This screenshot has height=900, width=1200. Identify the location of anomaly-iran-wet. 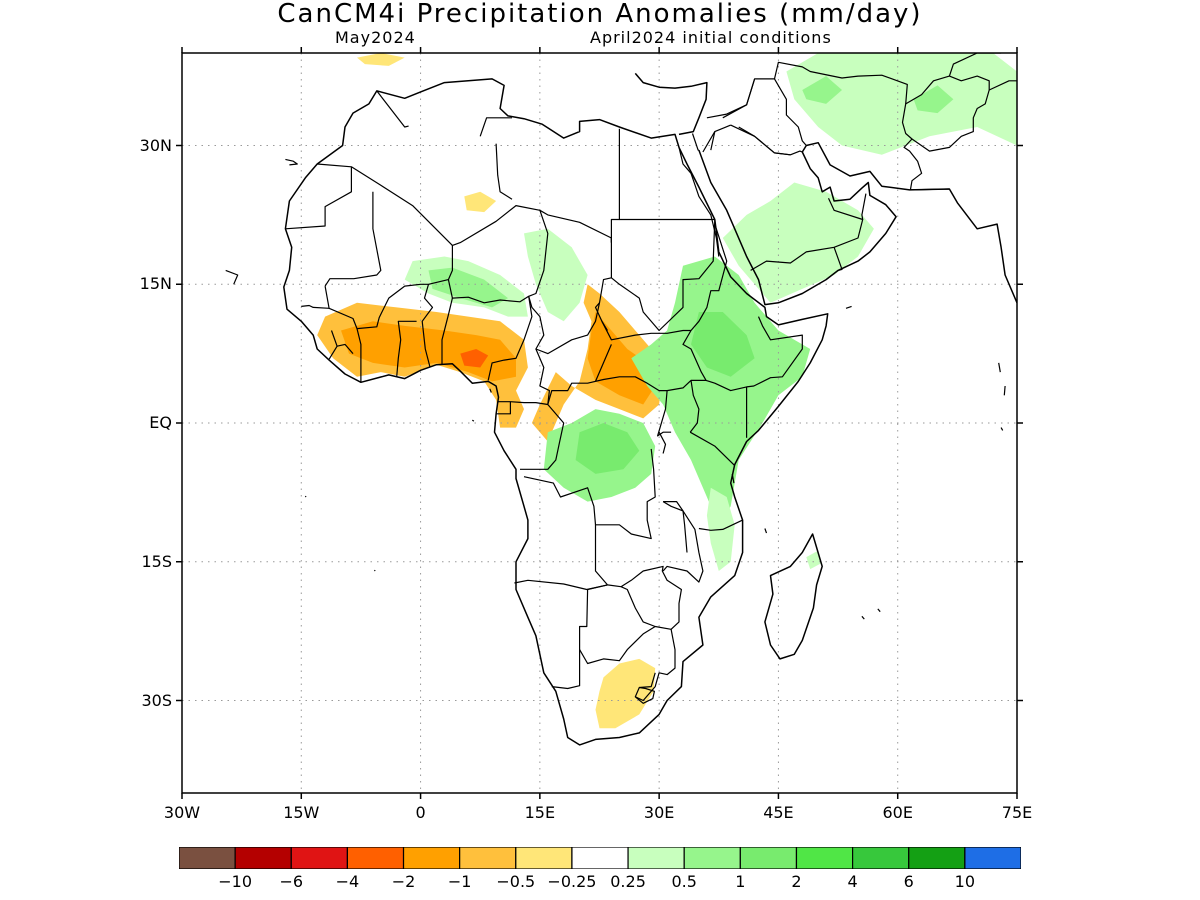
(901, 104).